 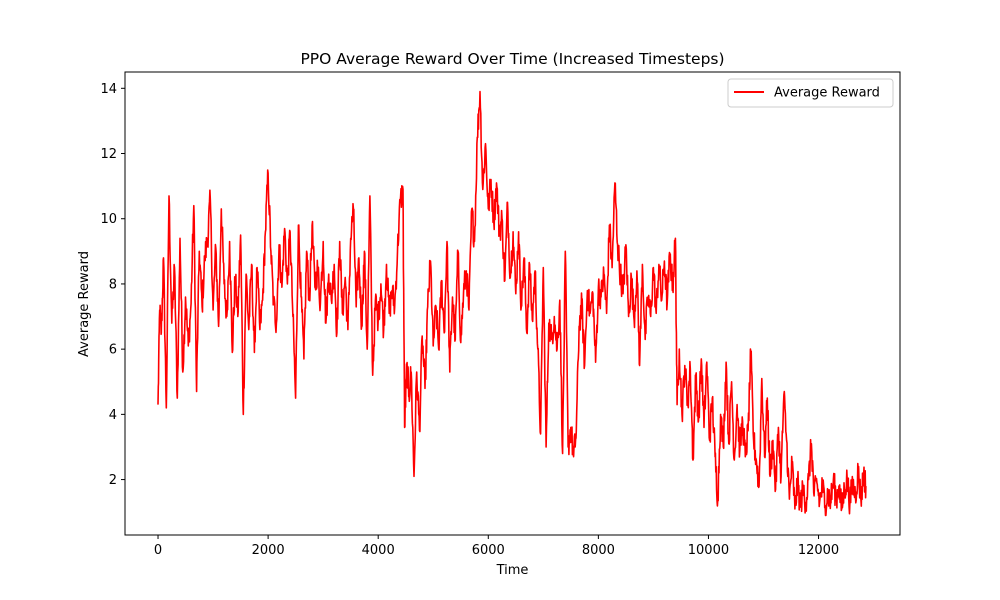 I want to click on x-tick-label: 12000, so click(x=818, y=550).